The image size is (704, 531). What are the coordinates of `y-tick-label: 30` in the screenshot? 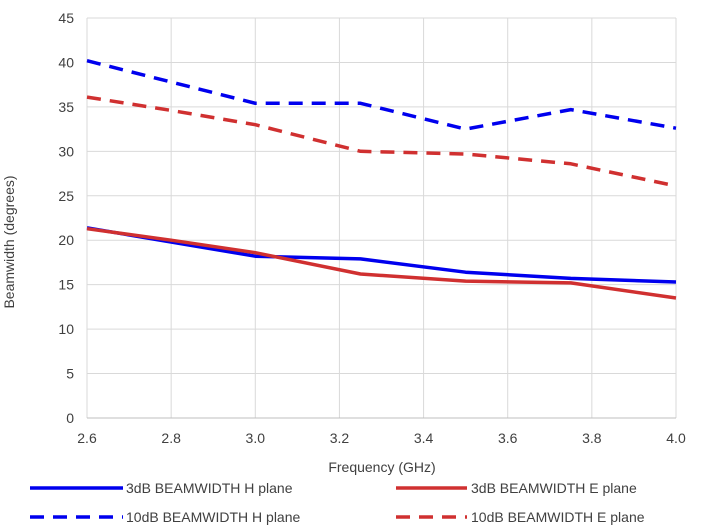 It's located at (66, 151).